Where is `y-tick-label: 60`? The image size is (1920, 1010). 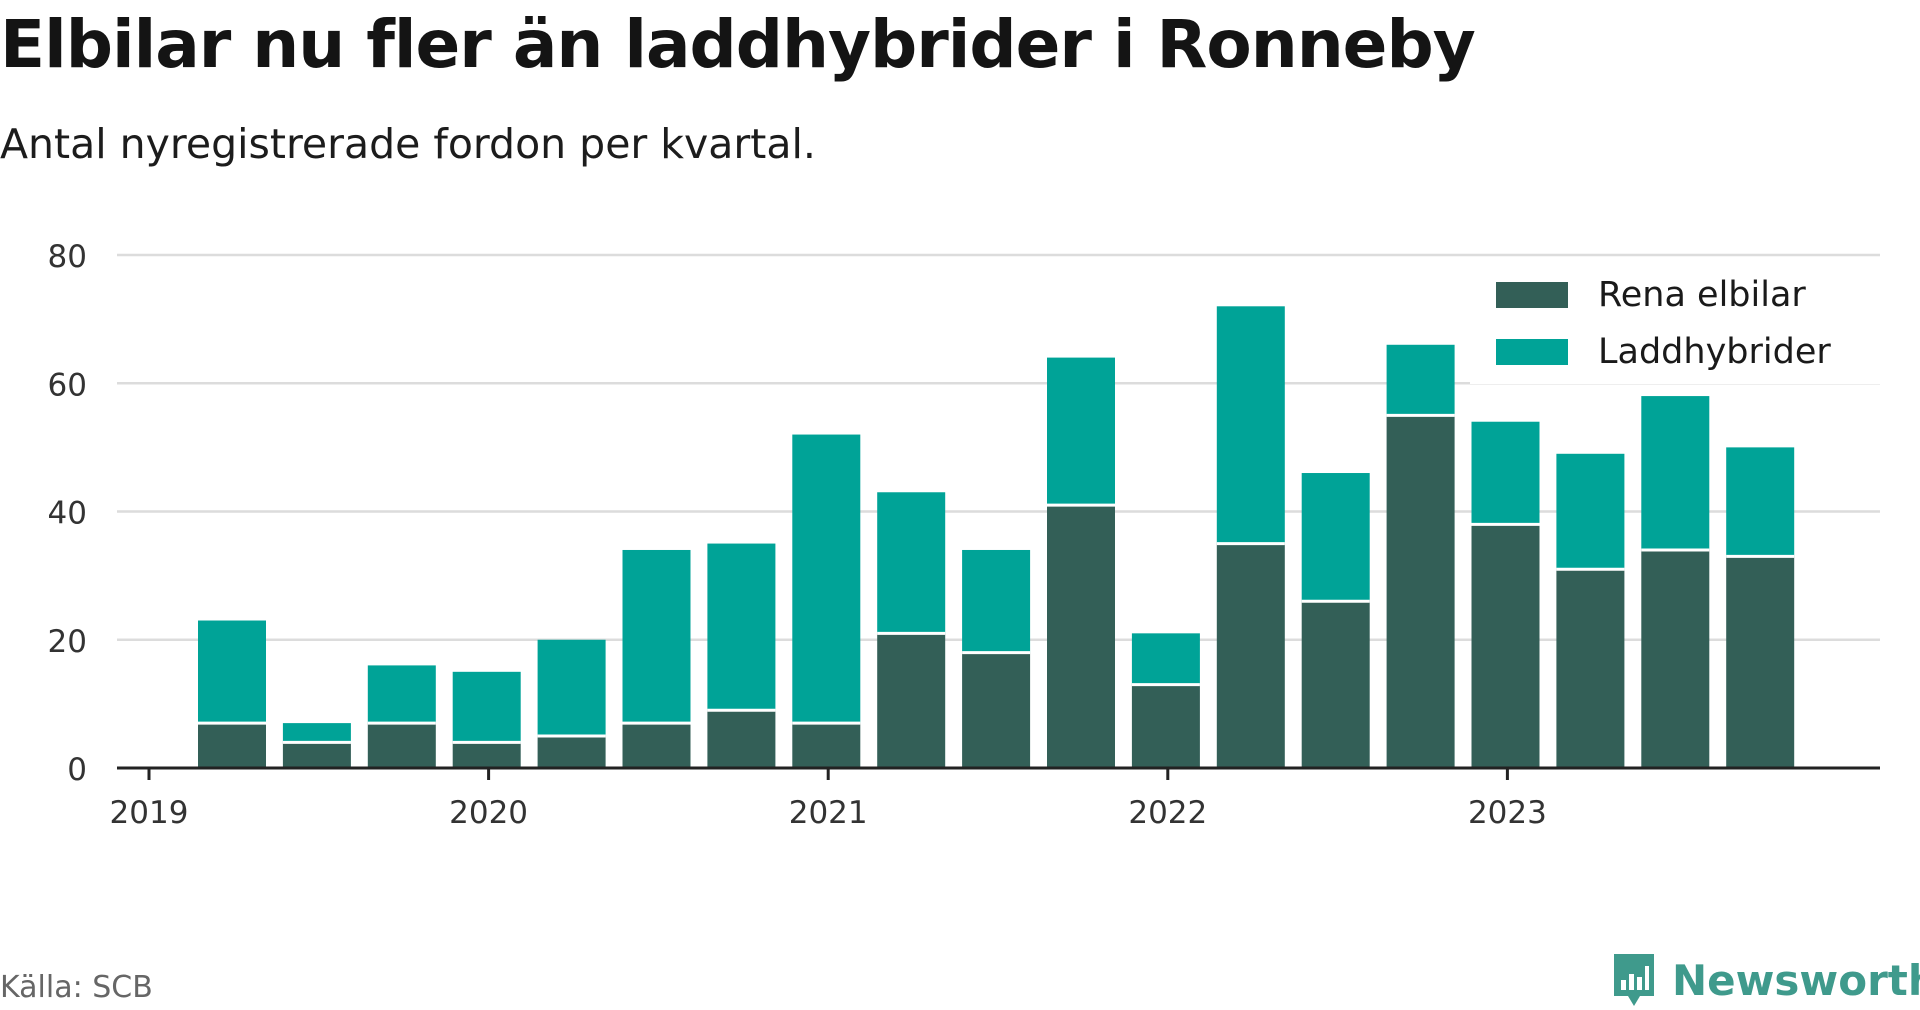 y-tick-label: 60 is located at coordinates (67, 385).